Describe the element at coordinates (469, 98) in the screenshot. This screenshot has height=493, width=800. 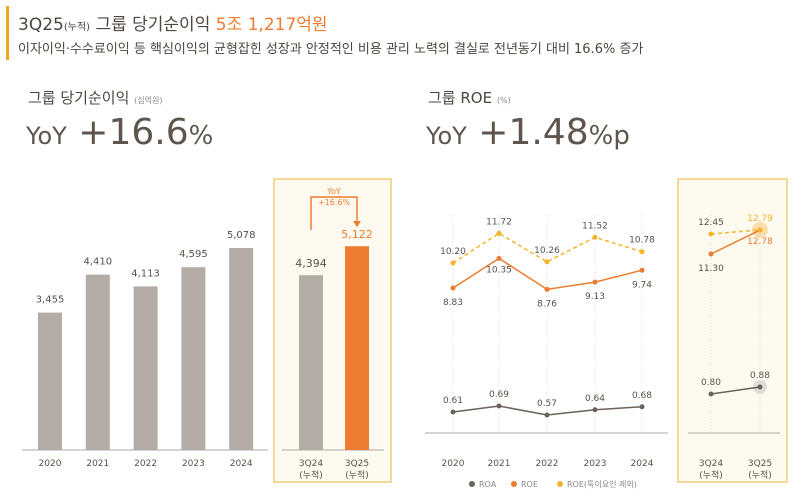
I see `right-chart-title: 그룹 ROE (%)` at that location.